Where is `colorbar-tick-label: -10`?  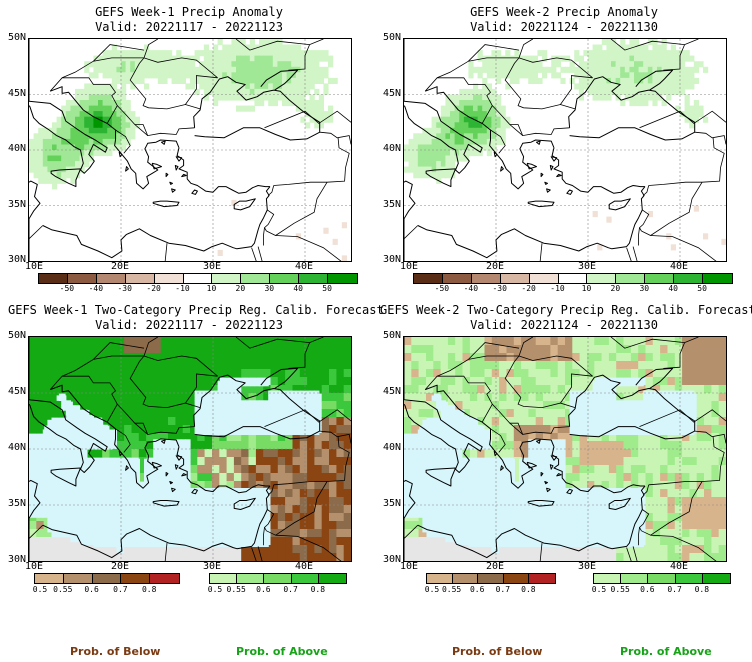
colorbar-tick-label: -10 is located at coordinates (182, 288).